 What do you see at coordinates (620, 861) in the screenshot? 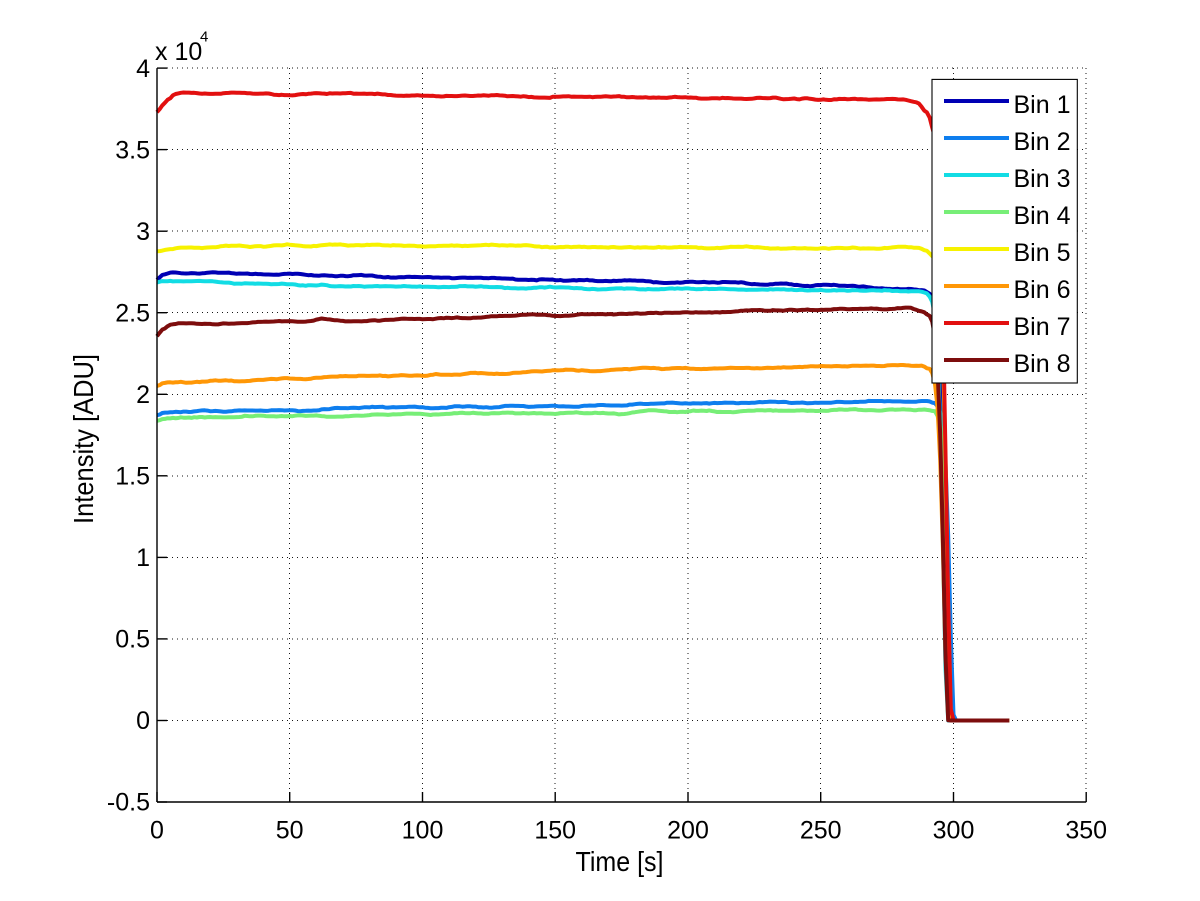
I see `svg-text: Time [s]` at bounding box center [620, 861].